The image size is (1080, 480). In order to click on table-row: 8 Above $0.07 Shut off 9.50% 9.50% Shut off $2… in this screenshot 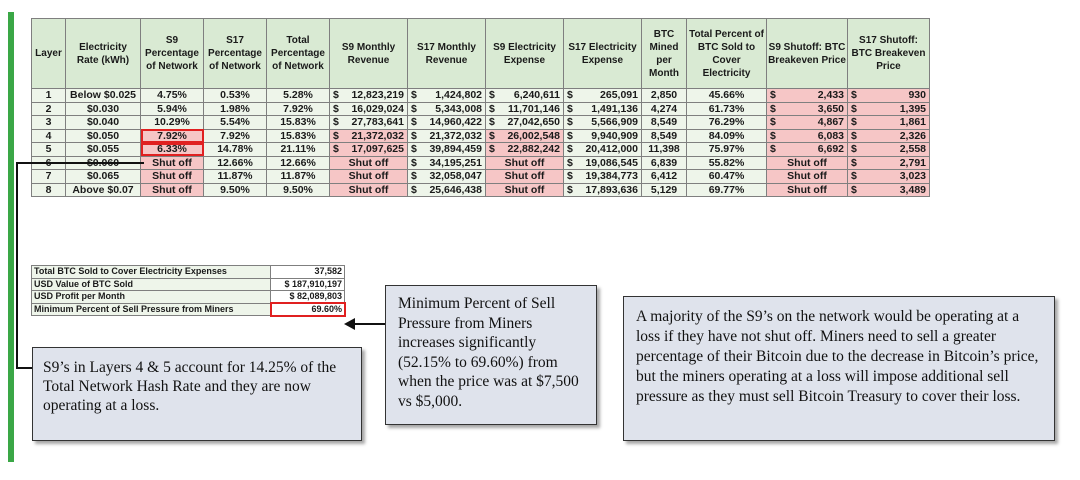, I will do `click(480, 189)`.